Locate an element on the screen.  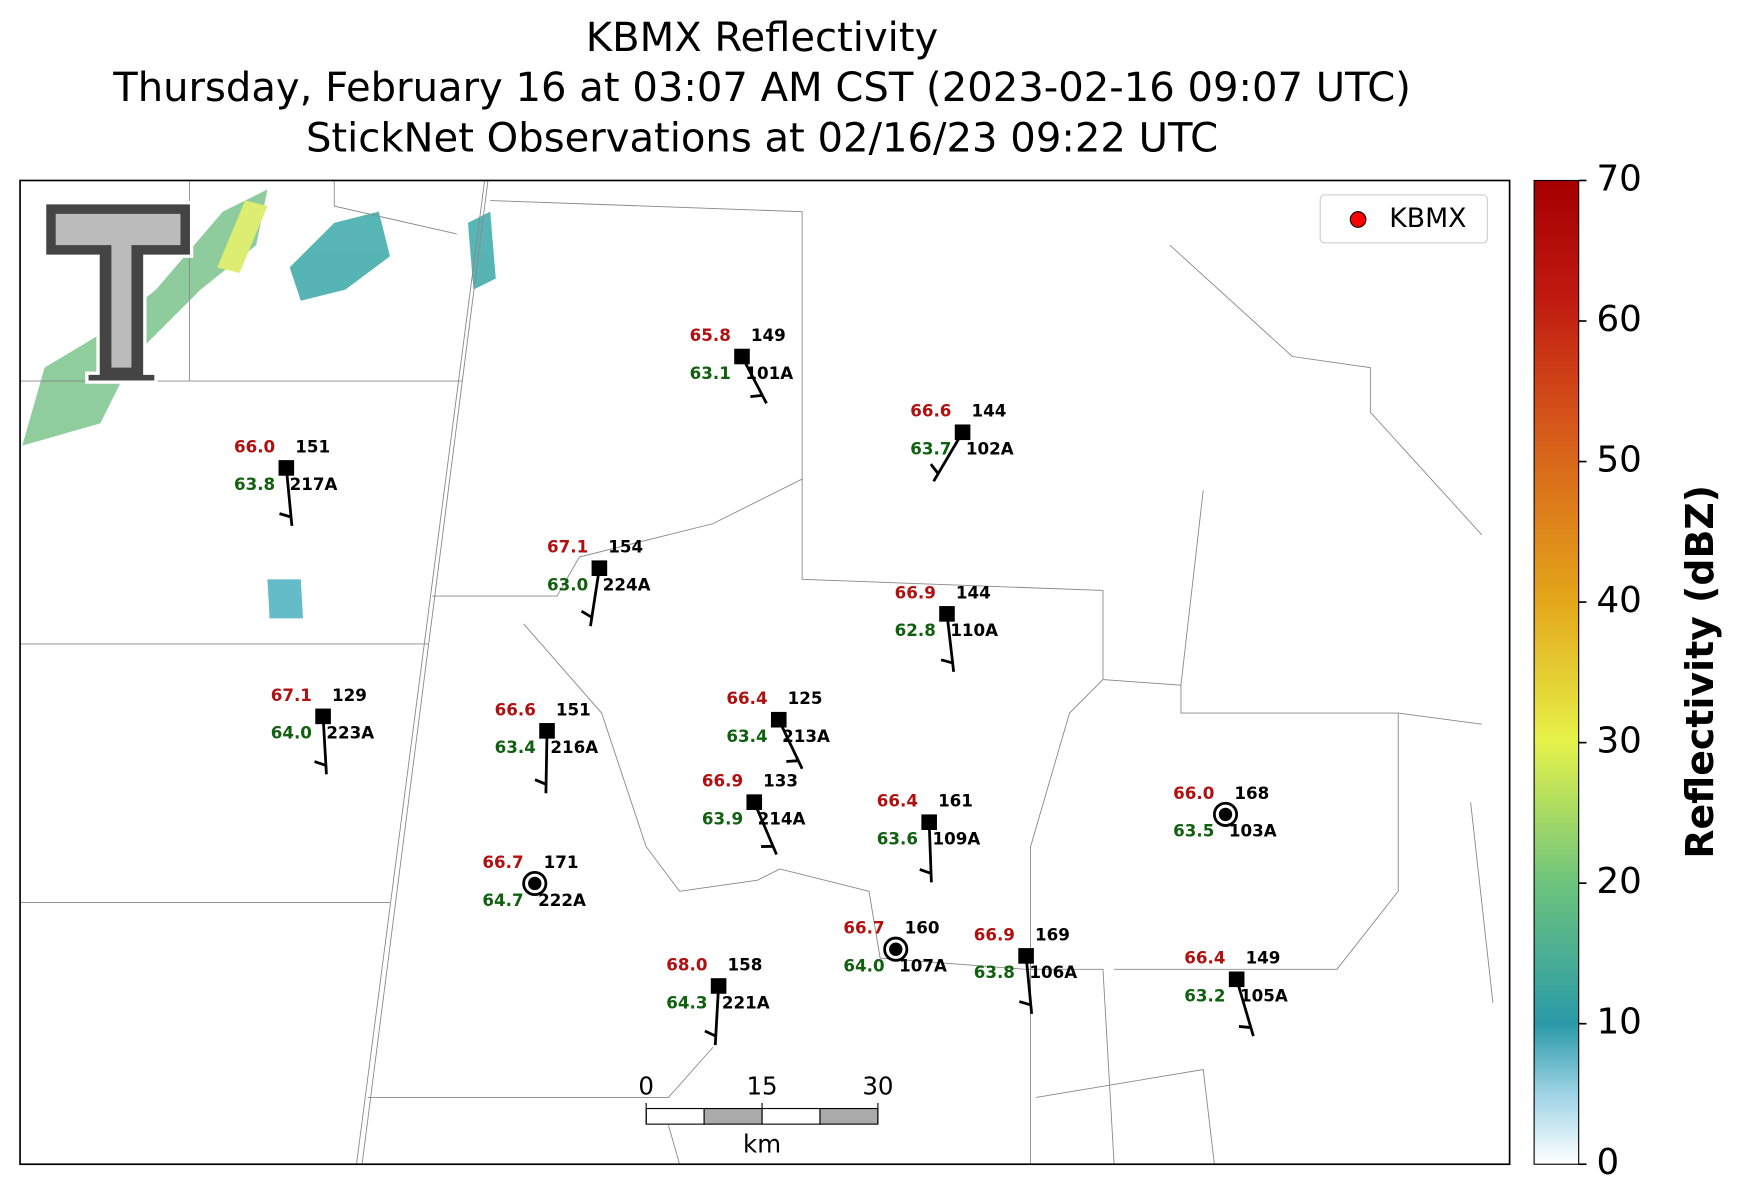
station-value: 133 is located at coordinates (780, 781).